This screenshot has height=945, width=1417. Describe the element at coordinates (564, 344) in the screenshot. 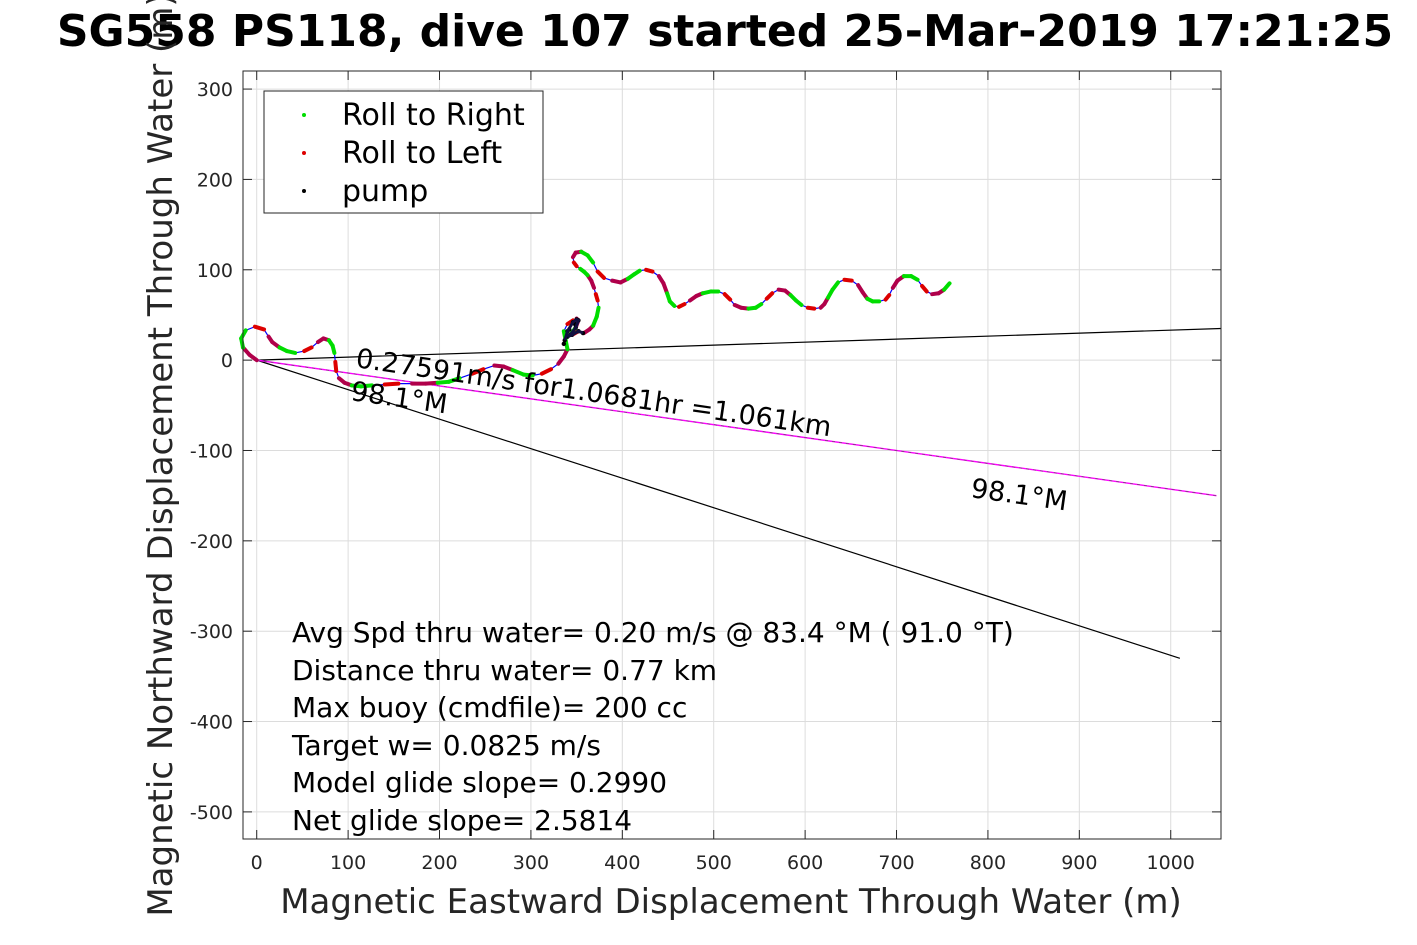

I see `pump-point` at that location.